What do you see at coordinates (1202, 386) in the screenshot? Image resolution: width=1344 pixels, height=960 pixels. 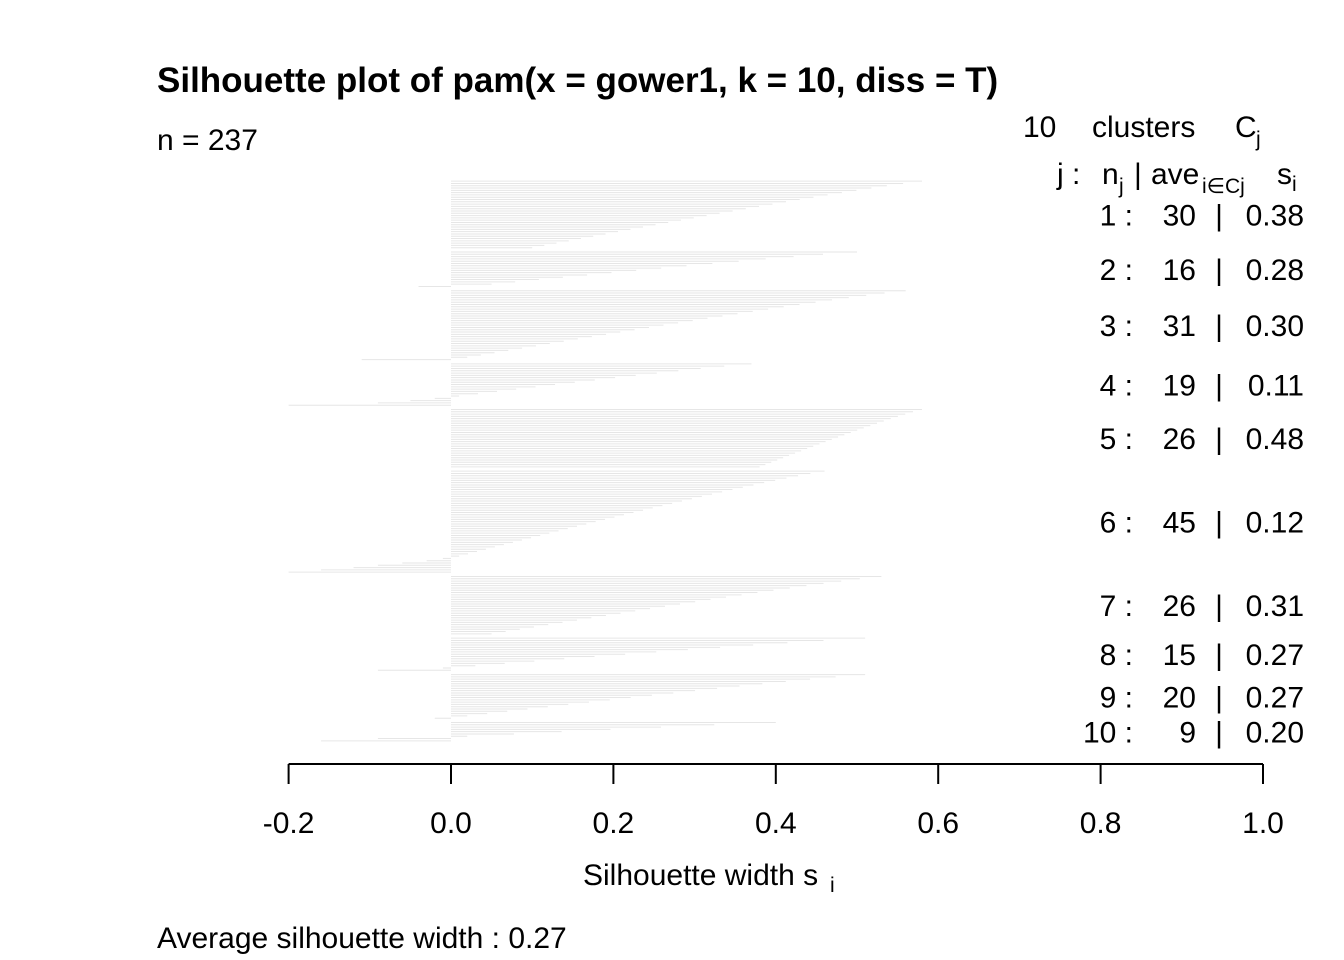 I see `cluster-row-4: 4 : 19 | 0.11` at bounding box center [1202, 386].